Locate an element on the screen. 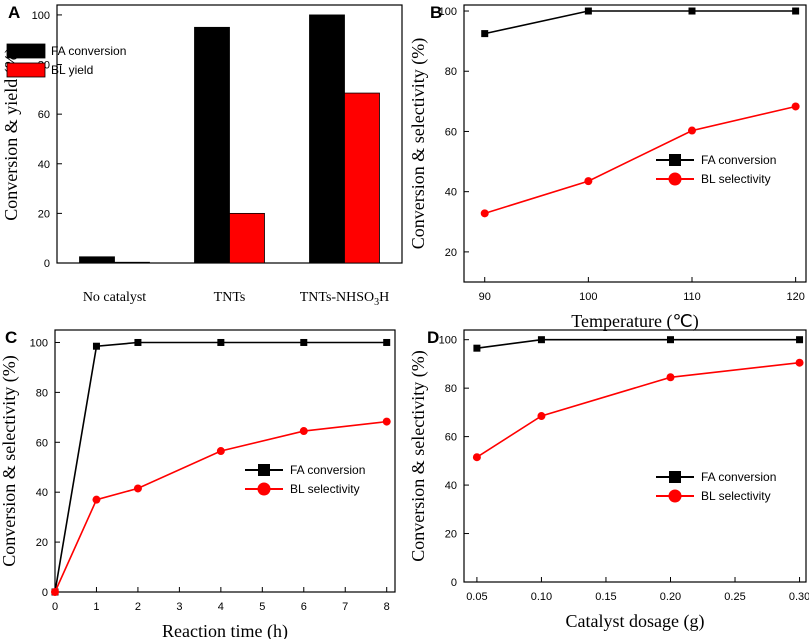 The width and height of the screenshot is (809, 639). x-category-label-part: TNTs-NHSO is located at coordinates (337, 297).